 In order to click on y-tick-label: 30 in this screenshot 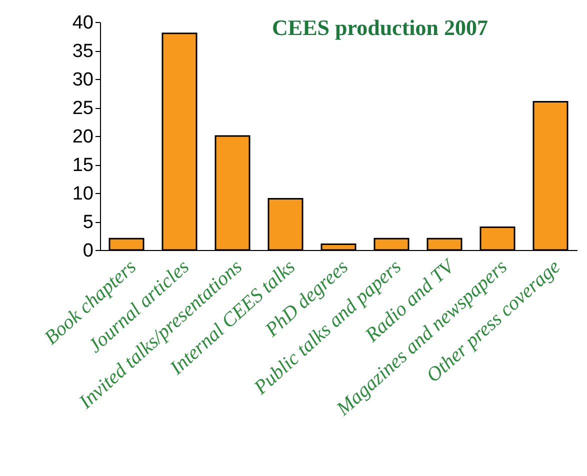, I will do `click(83, 80)`.